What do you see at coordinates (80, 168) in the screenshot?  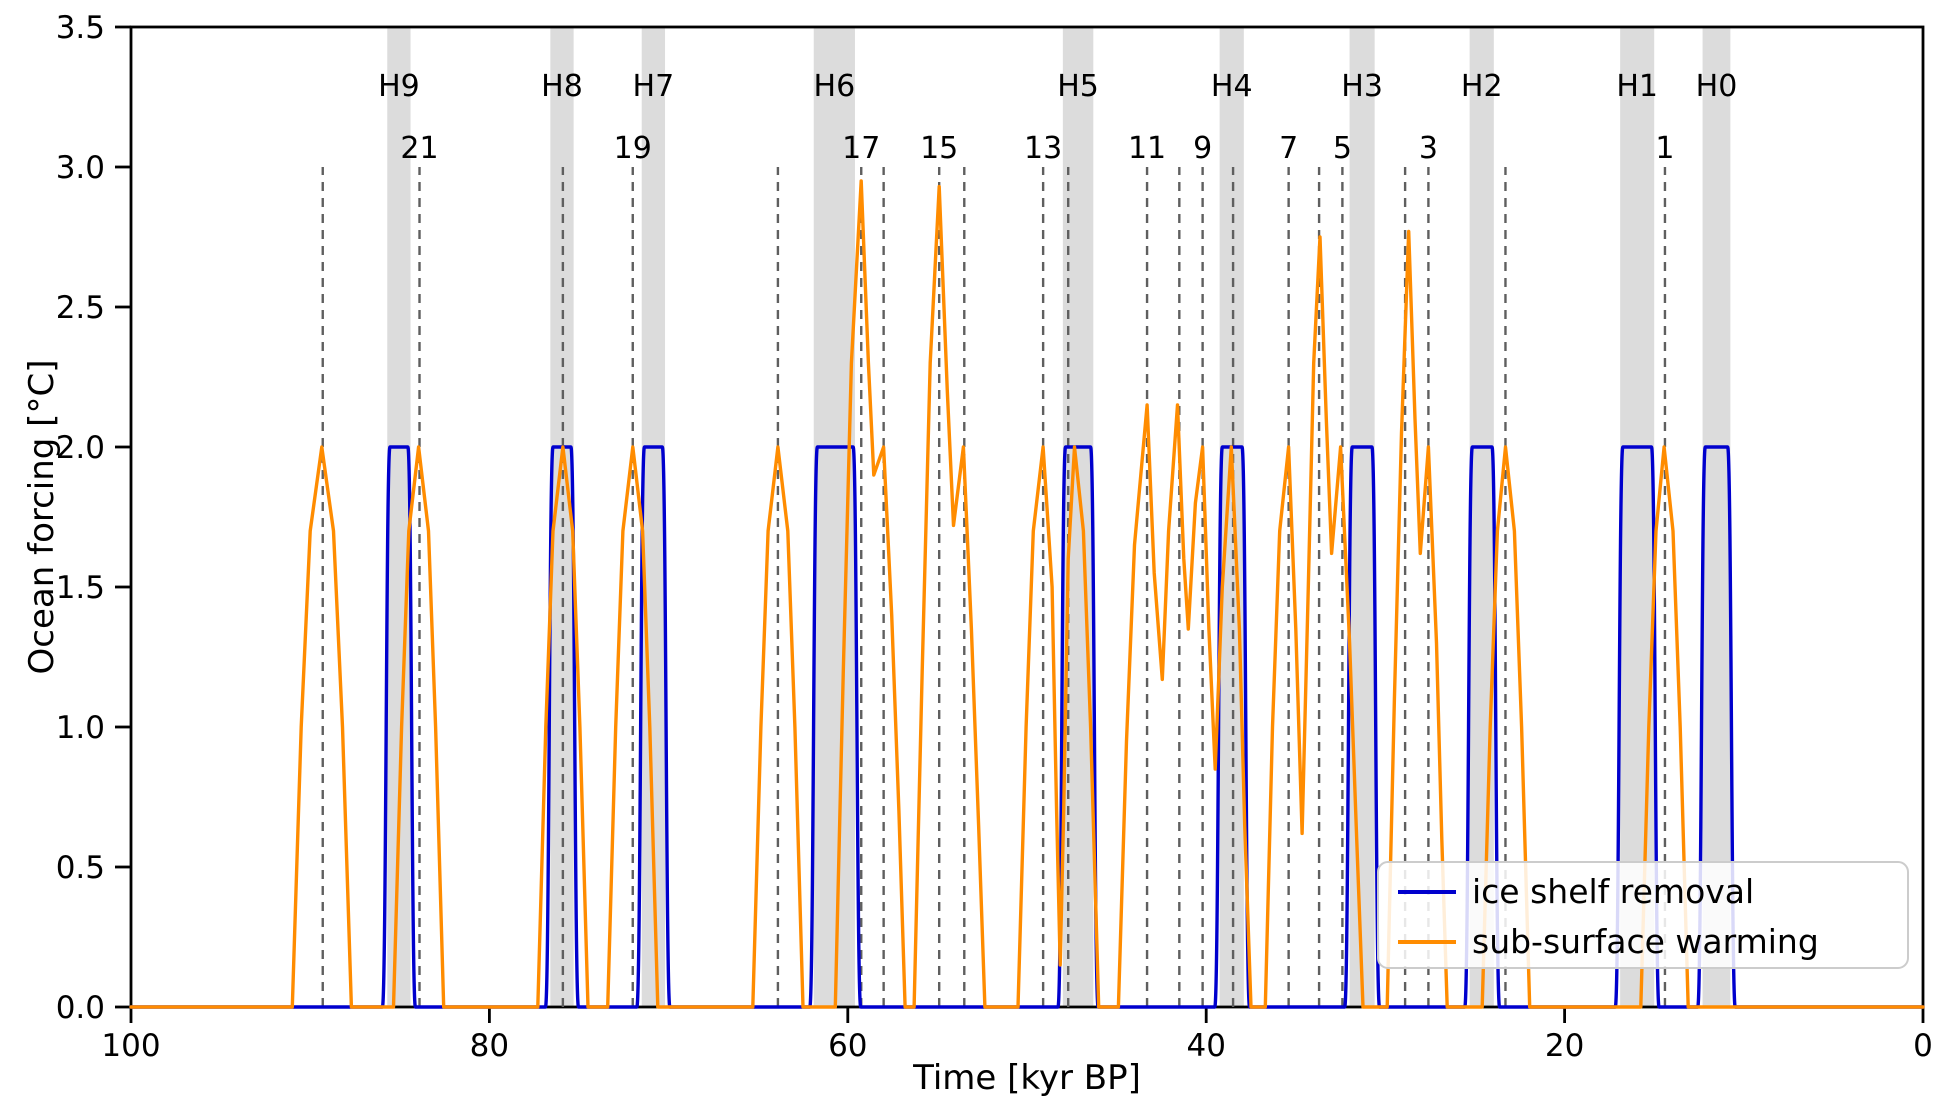 I see `y-tick-label: 3.0` at bounding box center [80, 168].